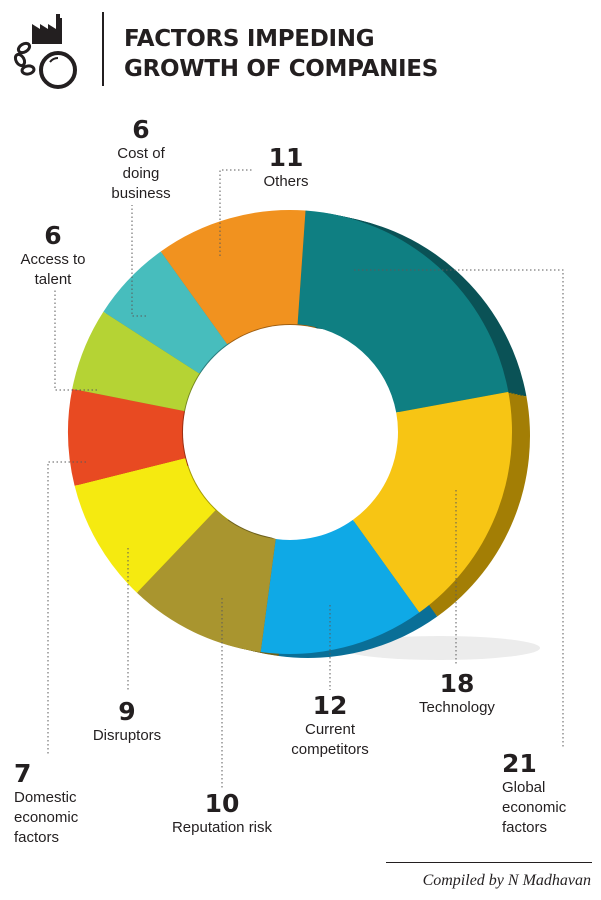 This screenshot has height=900, width=601. I want to click on slice-global-economic-factors, so click(403, 311).